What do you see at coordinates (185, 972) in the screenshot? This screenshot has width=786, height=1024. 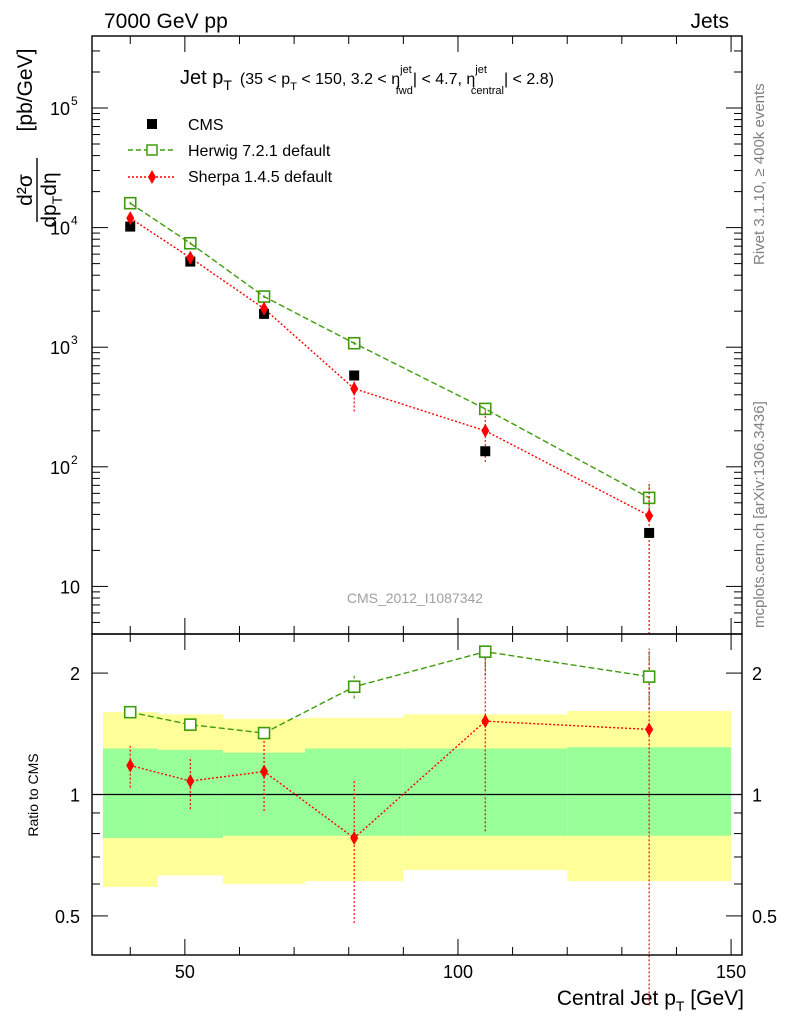 I see `x-tick-label: 50` at bounding box center [185, 972].